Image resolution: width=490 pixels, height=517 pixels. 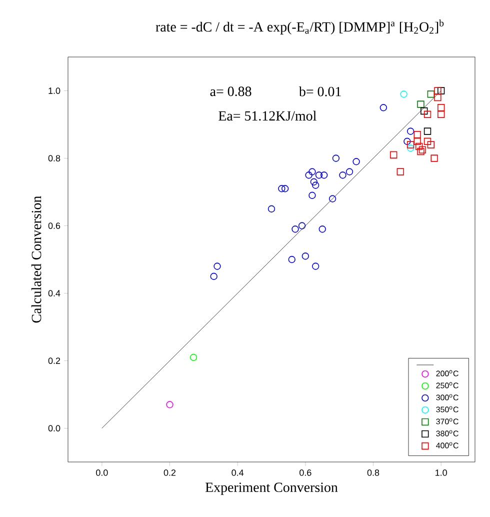 What do you see at coordinates (267, 115) in the screenshot?
I see `annotation: Ea= 51.12KJ/mol` at bounding box center [267, 115].